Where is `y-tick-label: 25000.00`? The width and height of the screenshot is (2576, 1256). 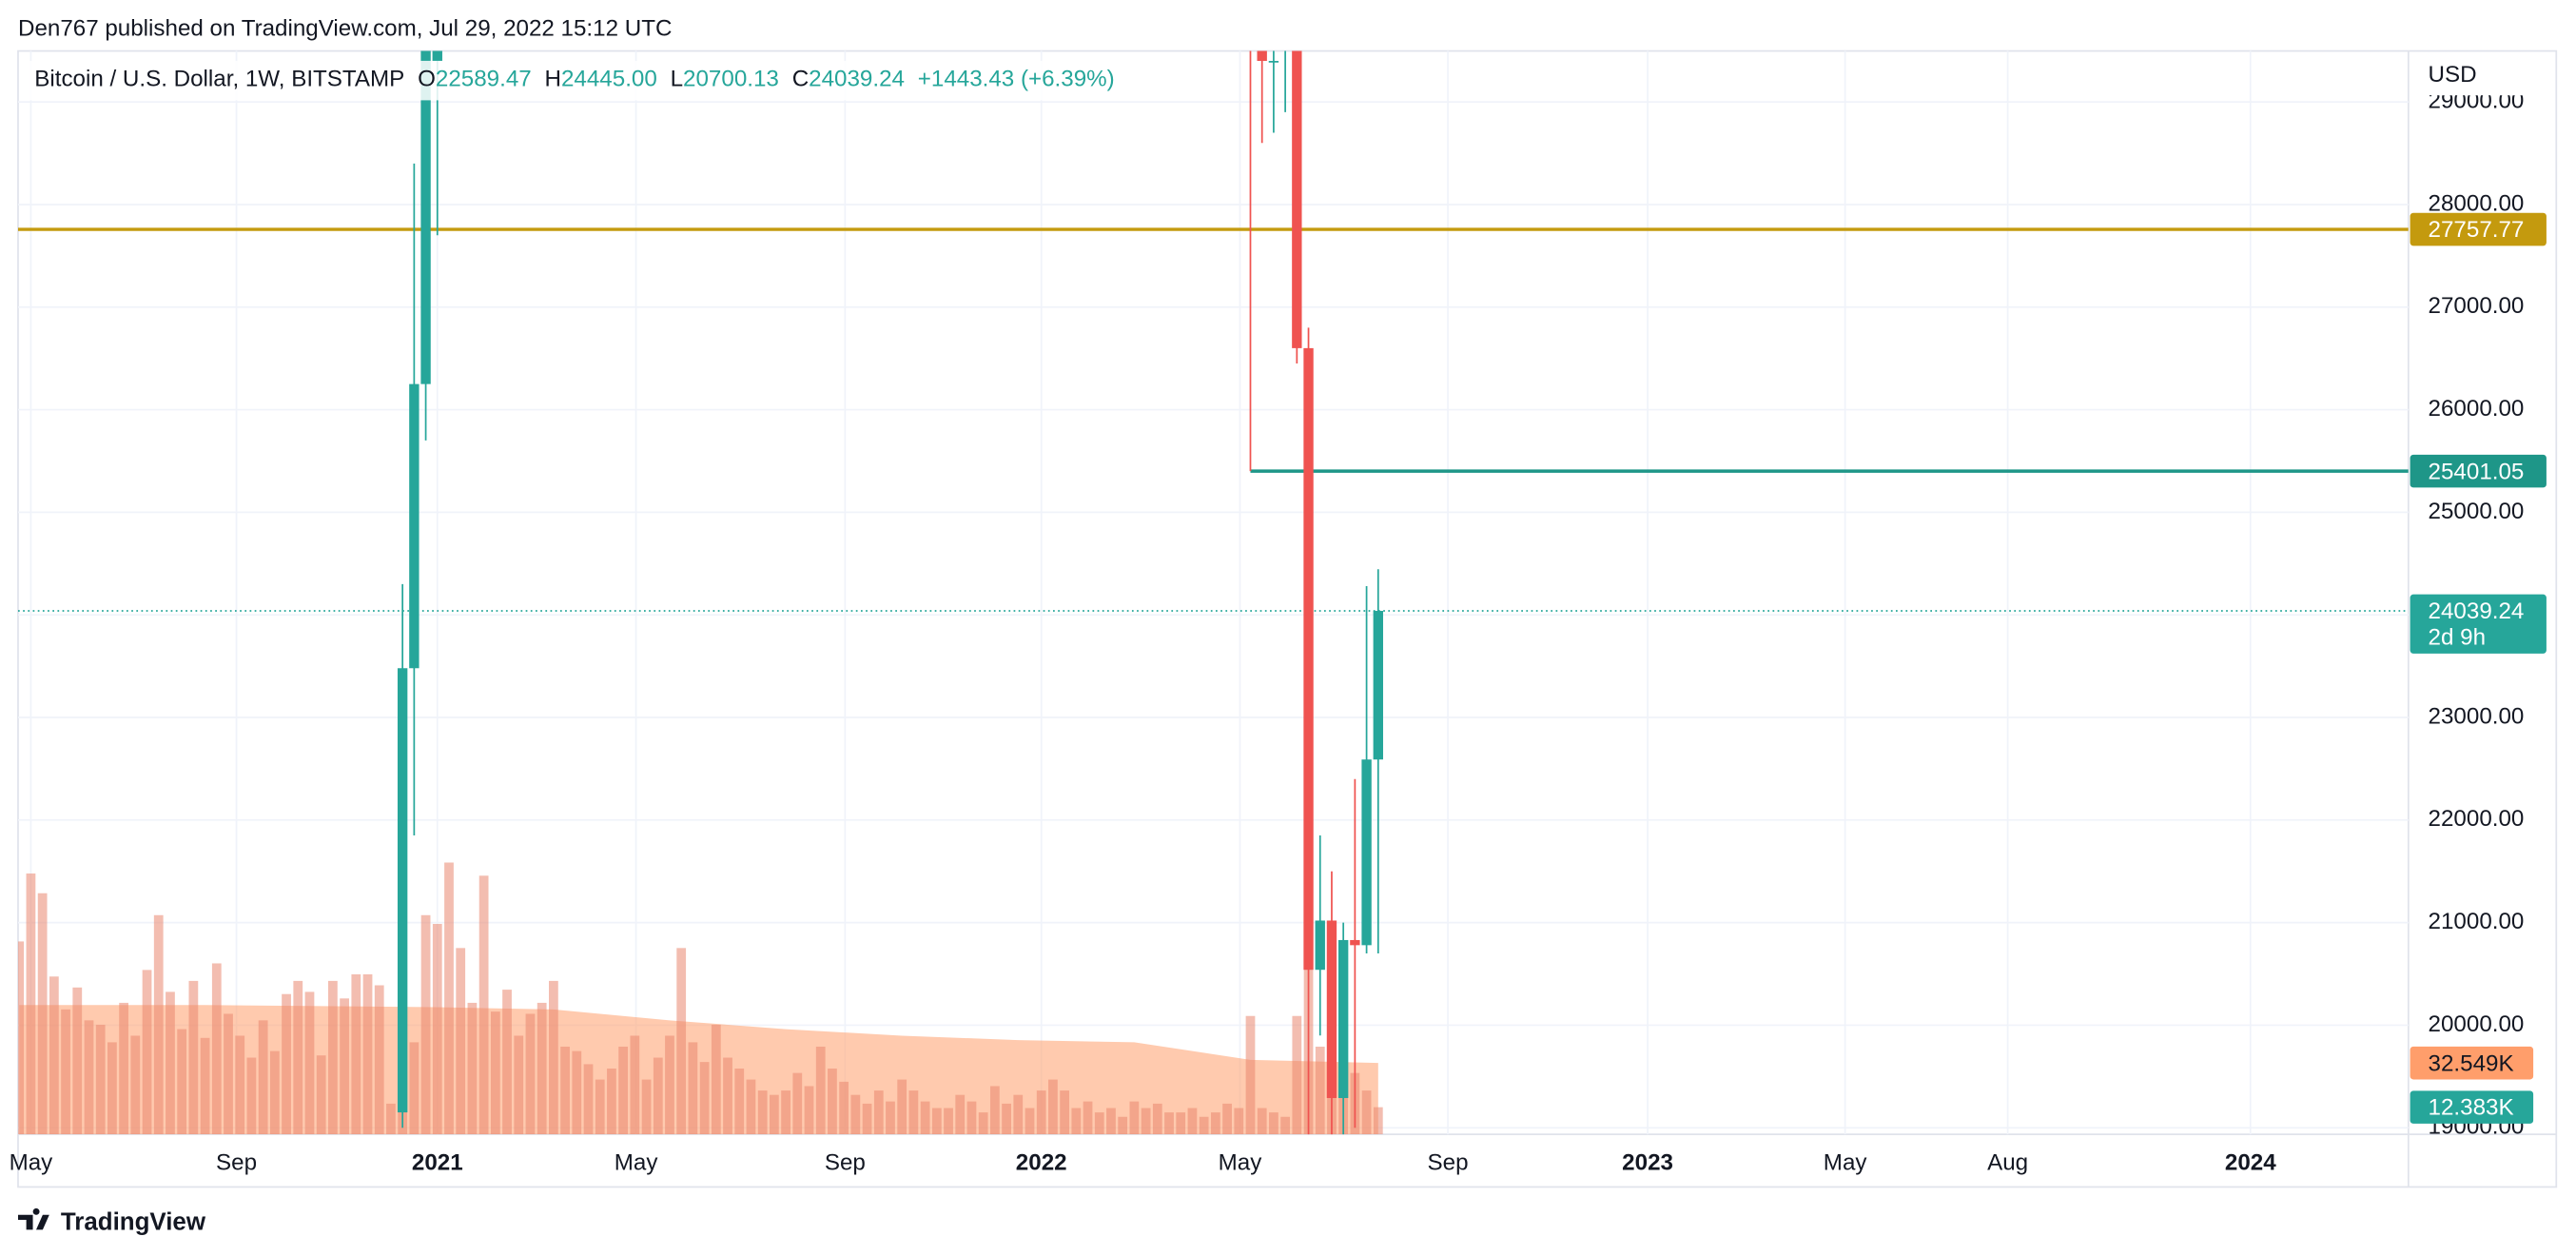 y-tick-label: 25000.00 is located at coordinates (2477, 511).